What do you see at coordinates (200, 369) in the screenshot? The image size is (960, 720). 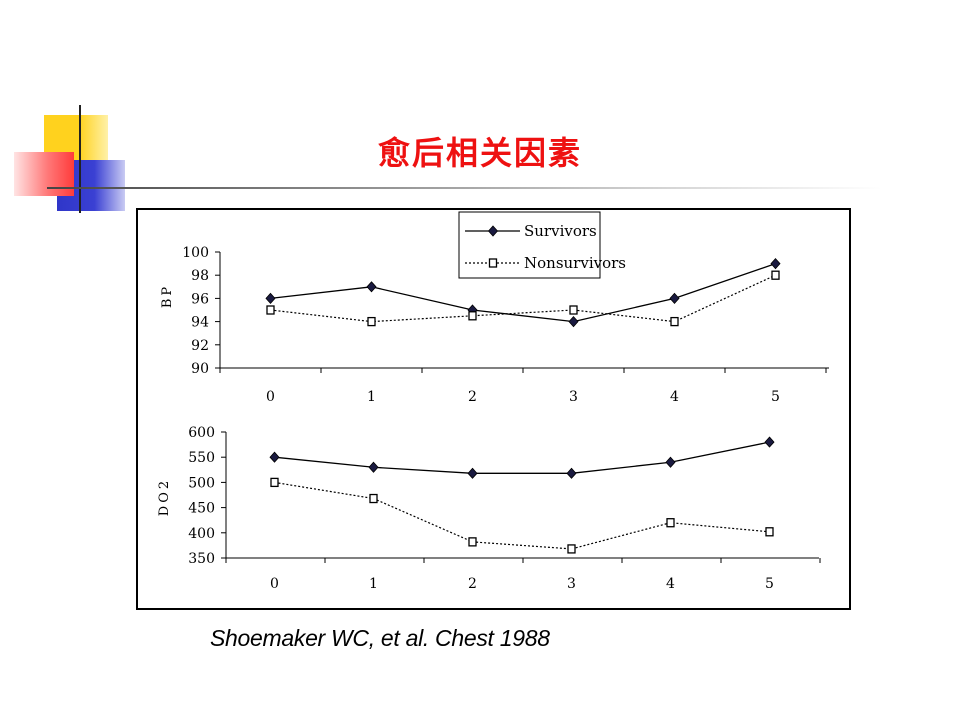 I see `panel1-y-tick-label: 90` at bounding box center [200, 369].